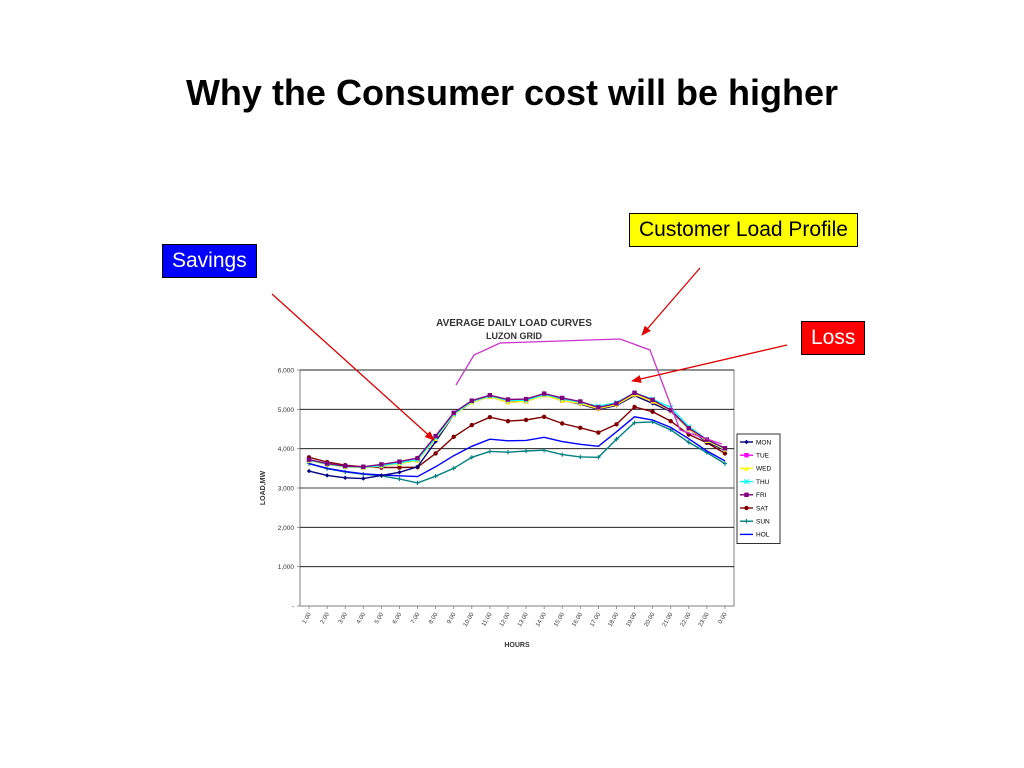  What do you see at coordinates (286, 489) in the screenshot?
I see `y-tick-label: 3,000` at bounding box center [286, 489].